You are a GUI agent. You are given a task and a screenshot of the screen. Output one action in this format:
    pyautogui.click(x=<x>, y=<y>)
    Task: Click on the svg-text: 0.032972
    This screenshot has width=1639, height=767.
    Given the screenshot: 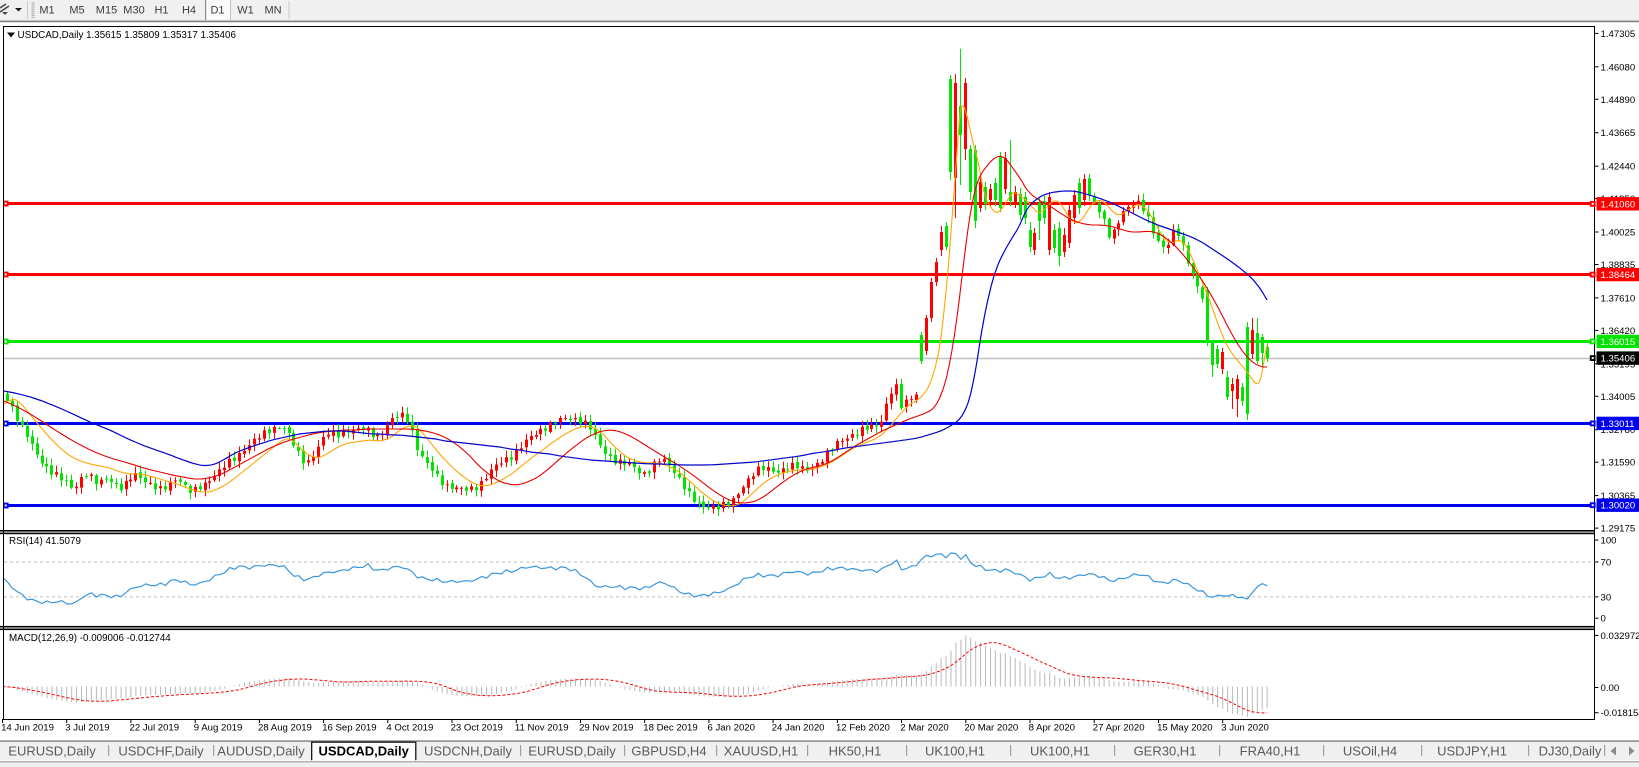 What is the action you would take?
    pyautogui.click(x=1620, y=636)
    